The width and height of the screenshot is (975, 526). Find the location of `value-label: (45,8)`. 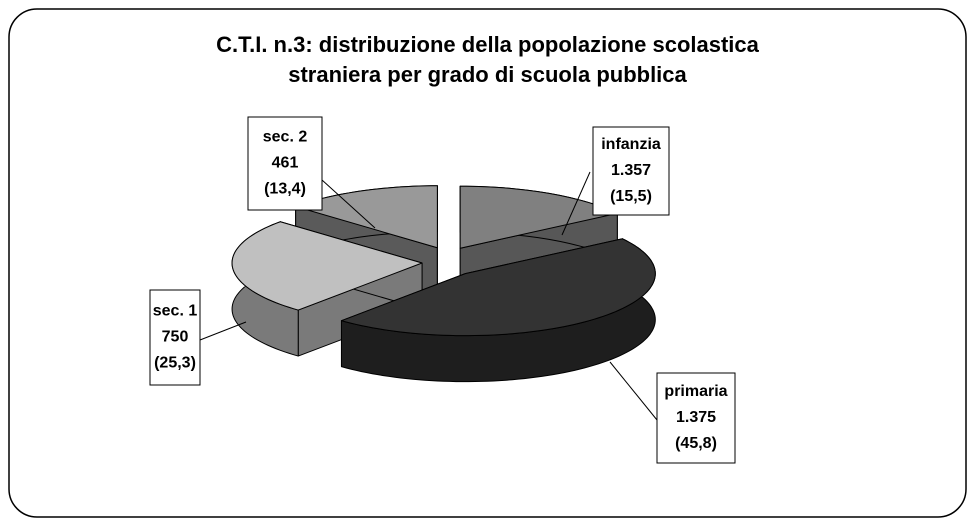

value-label: (45,8) is located at coordinates (696, 443).